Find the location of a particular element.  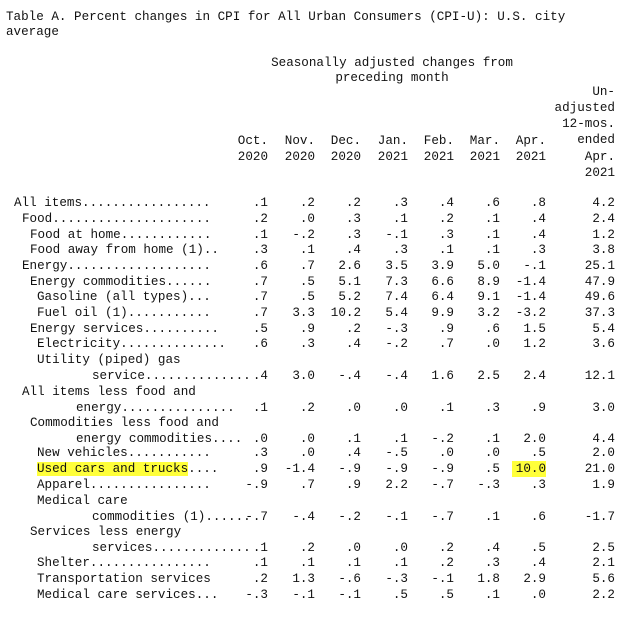

cell-value: 2.0 is located at coordinates (603, 453).